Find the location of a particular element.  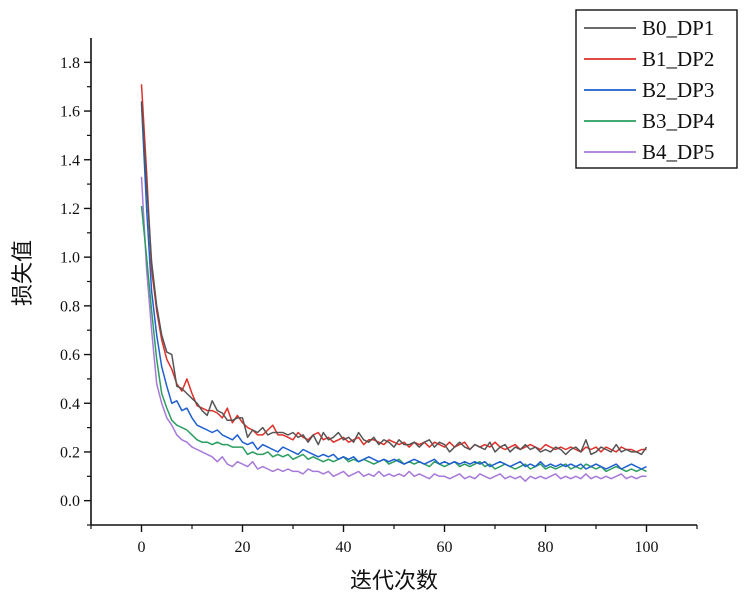

x-tick-label: 100 is located at coordinates (647, 547).